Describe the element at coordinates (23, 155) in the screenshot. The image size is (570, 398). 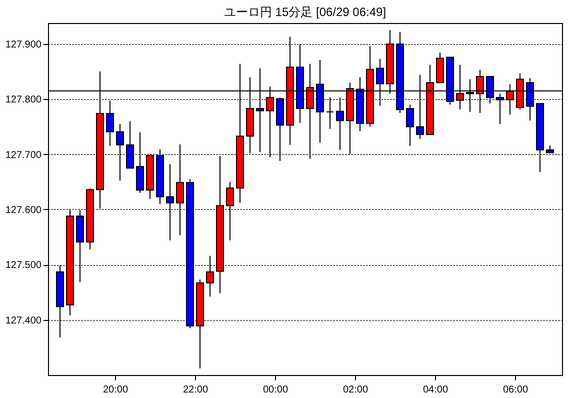
I see `y-tick-label: 127.700` at that location.